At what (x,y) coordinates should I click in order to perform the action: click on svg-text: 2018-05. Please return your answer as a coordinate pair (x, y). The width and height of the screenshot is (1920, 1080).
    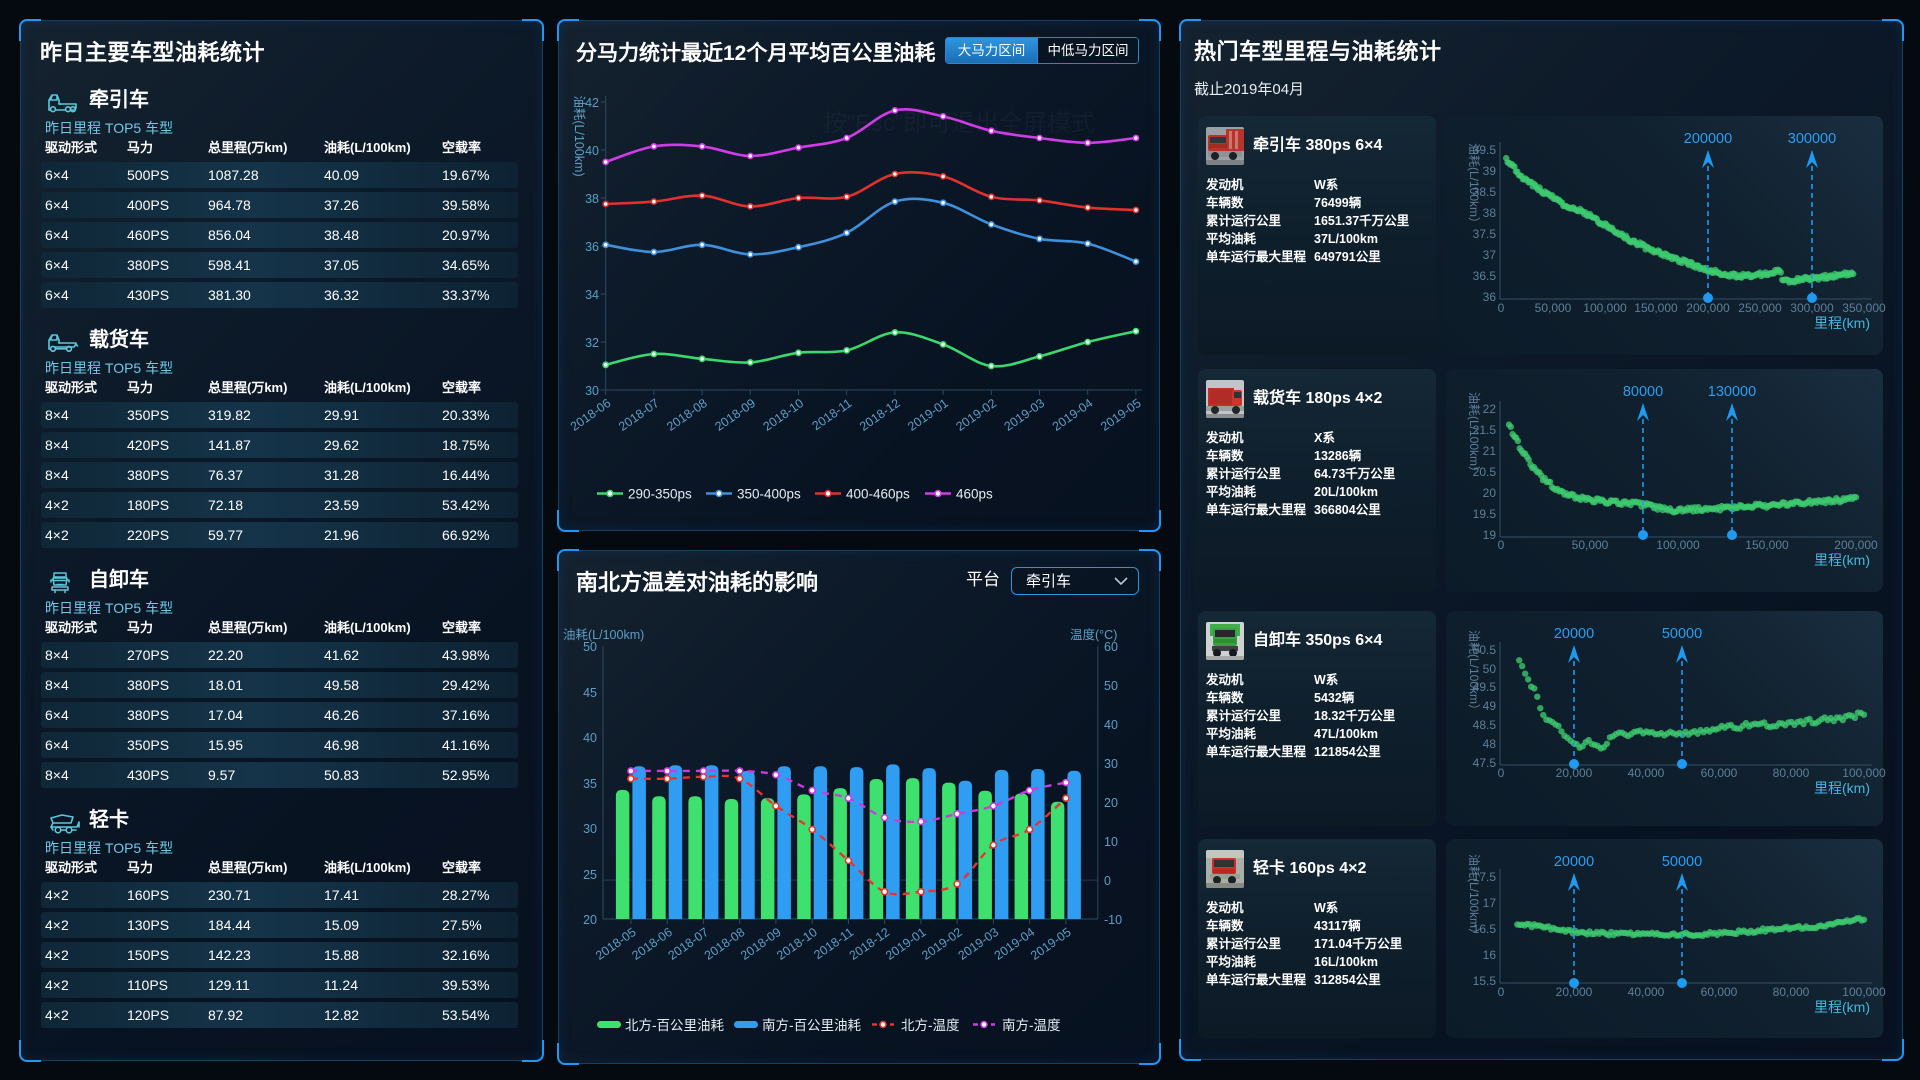
    Looking at the image, I should click on (616, 944).